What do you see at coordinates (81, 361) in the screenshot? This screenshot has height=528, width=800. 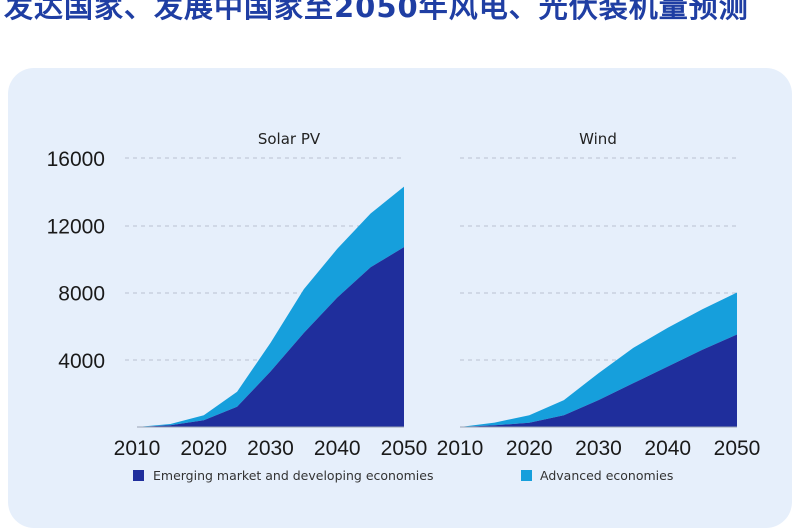 I see `y-tick-label: 4000` at bounding box center [81, 361].